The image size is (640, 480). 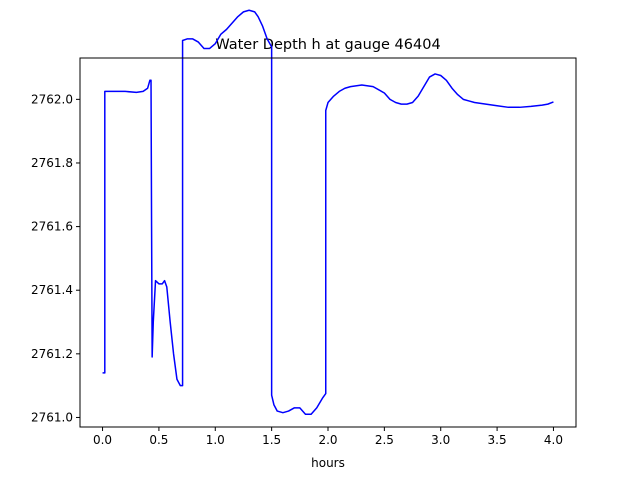 I want to click on x-tick-label: 2.0, so click(x=327, y=440).